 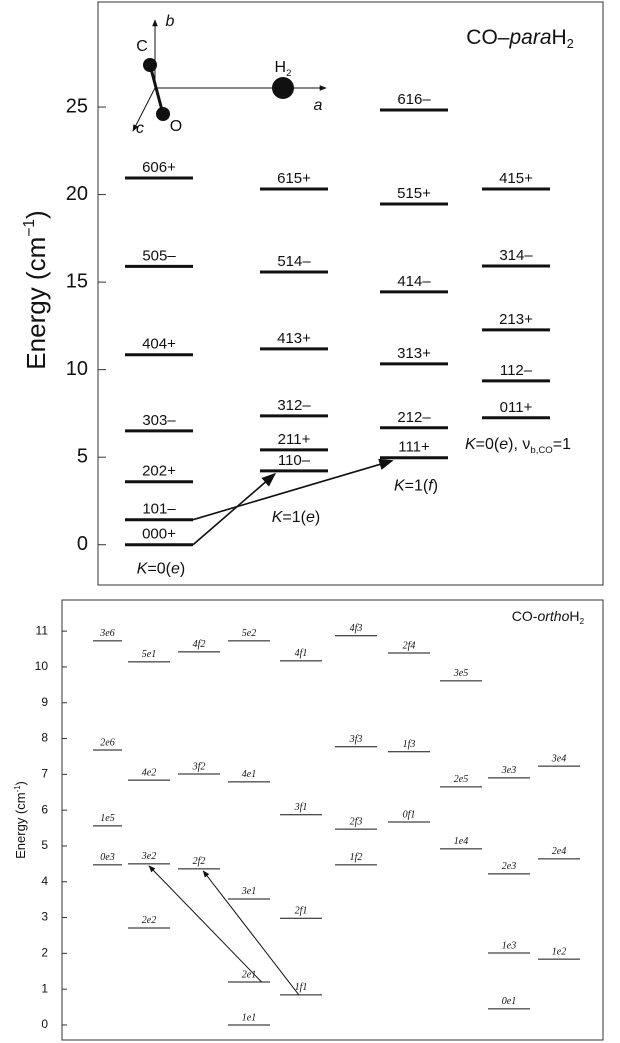 I want to click on text-segment: O, so click(x=176, y=126).